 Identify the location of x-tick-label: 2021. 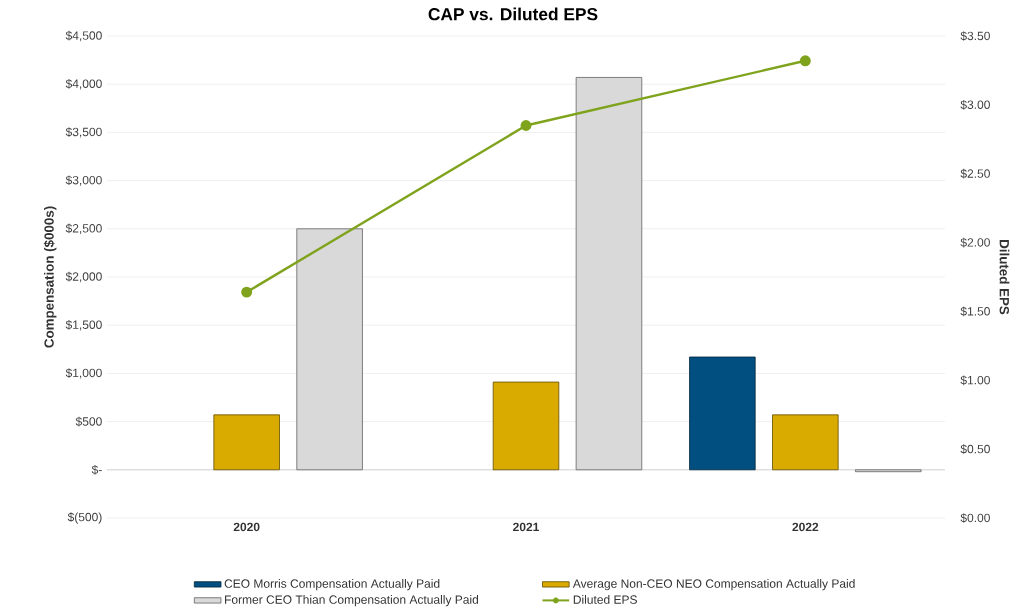
(526, 527).